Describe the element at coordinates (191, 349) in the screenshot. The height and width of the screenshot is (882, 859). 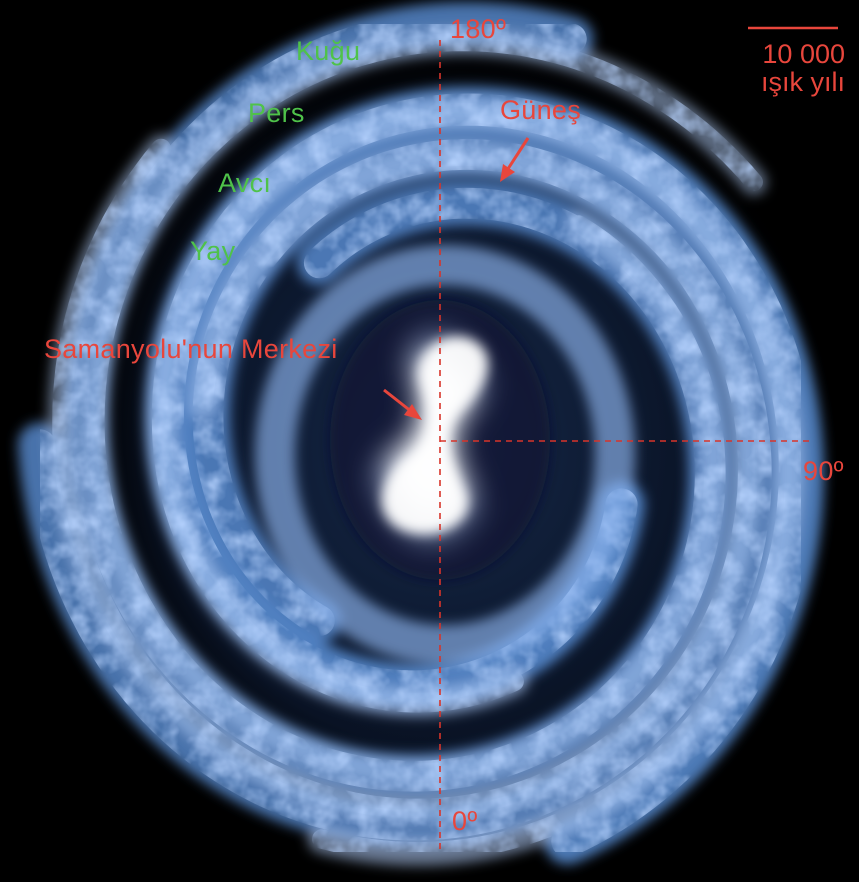
I see `label-galactic-center: Samanyolu'nun Merkezi` at that location.